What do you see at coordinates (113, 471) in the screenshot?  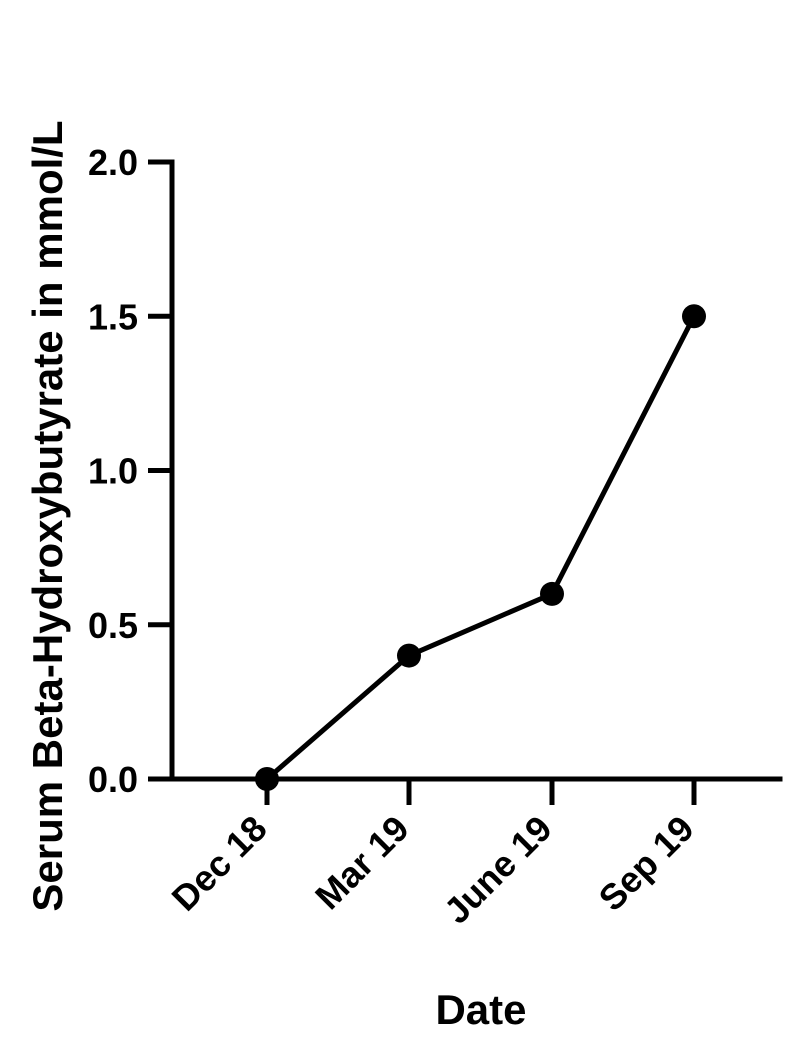 I see `y-tick-label: 1.0` at bounding box center [113, 471].